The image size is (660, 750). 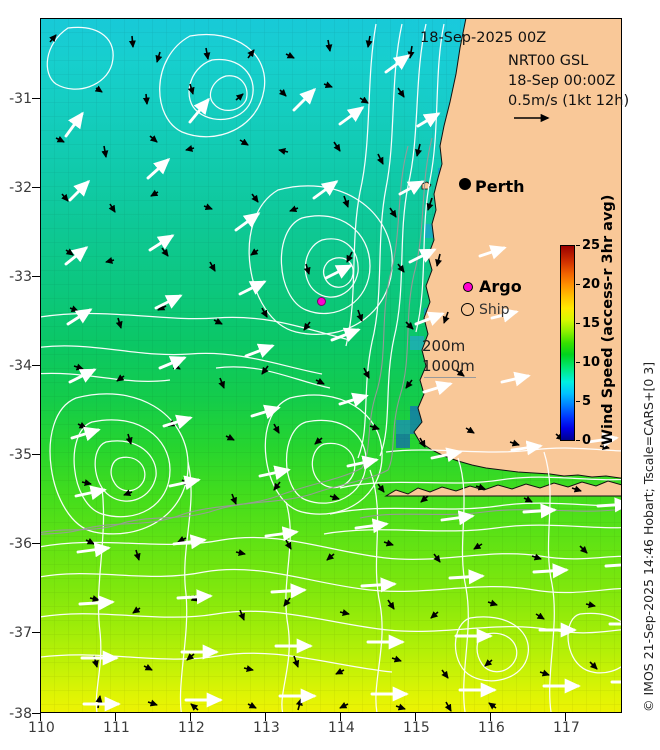 What do you see at coordinates (587, 401) in the screenshot?
I see `colorbar-tick-5: 5` at bounding box center [587, 401].